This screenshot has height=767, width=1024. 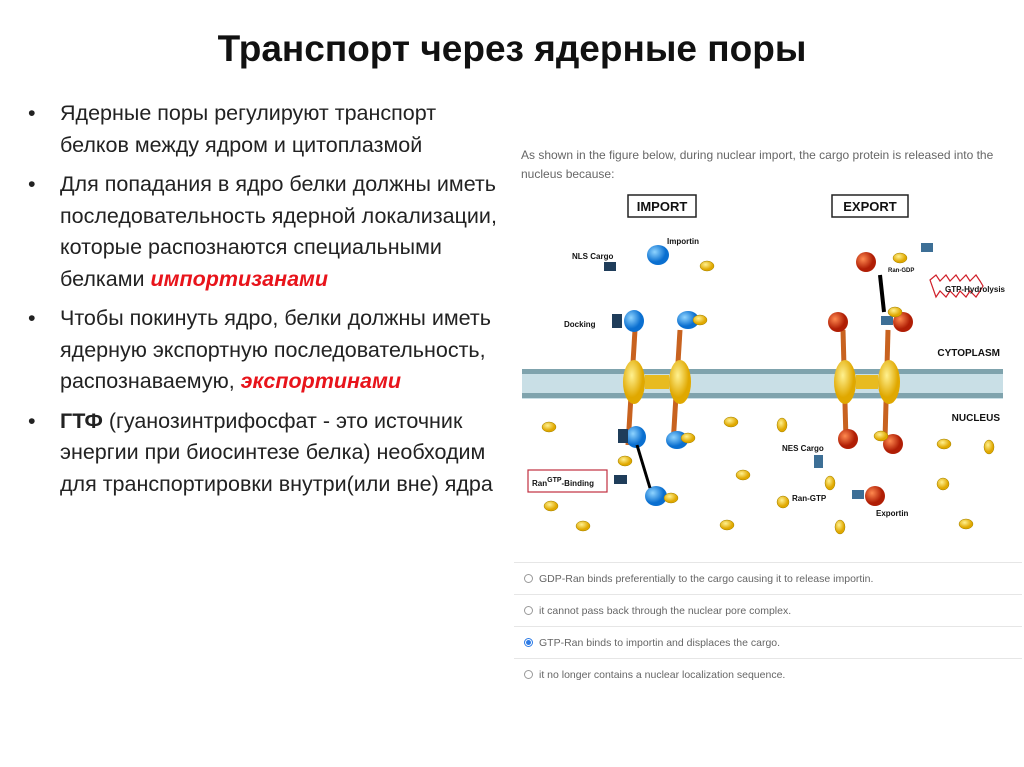 I want to click on import-box, so click(x=662, y=206).